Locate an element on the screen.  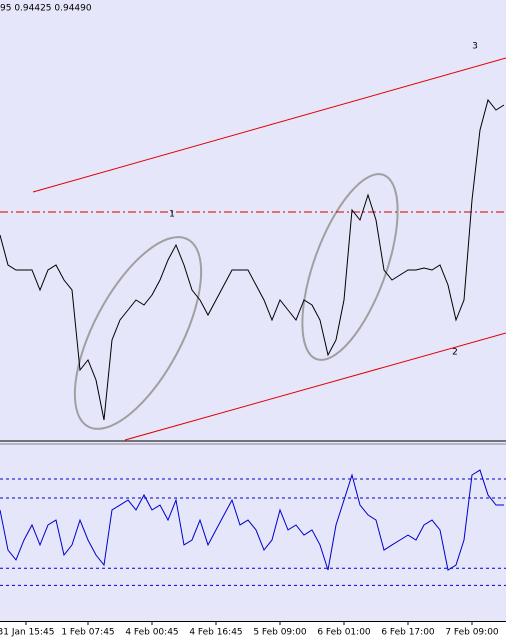
x-tick-label: 31 Jan 15:45 is located at coordinates (27, 633).